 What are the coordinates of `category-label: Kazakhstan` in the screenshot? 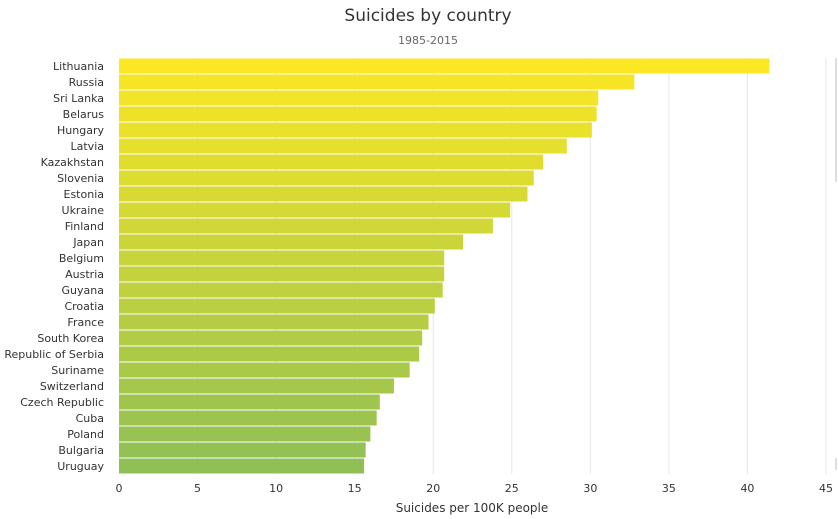 It's located at (72, 162).